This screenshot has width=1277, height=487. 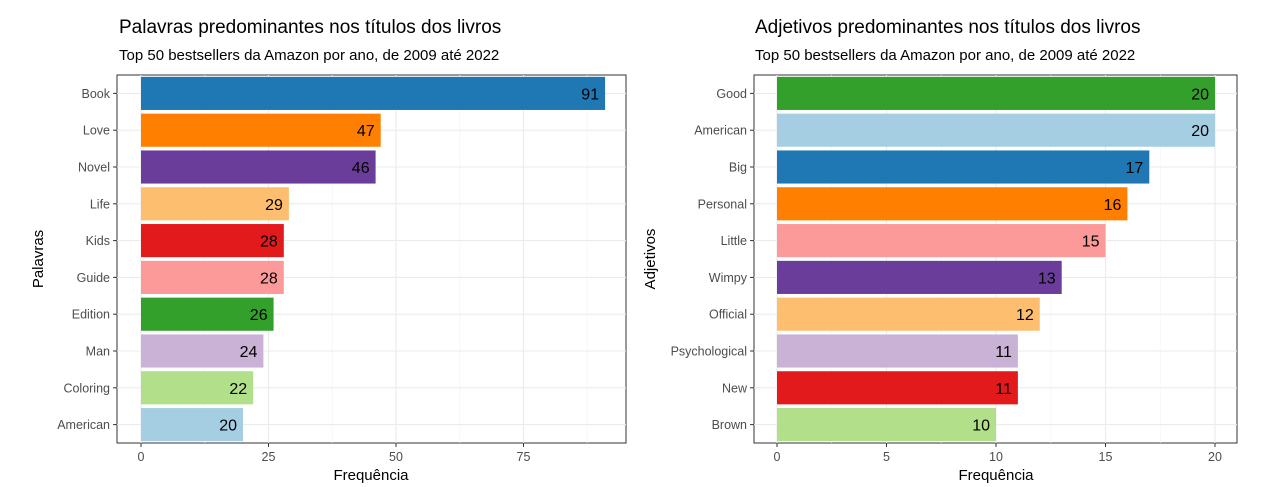 What do you see at coordinates (722, 204) in the screenshot?
I see `y-tick-label: Personal` at bounding box center [722, 204].